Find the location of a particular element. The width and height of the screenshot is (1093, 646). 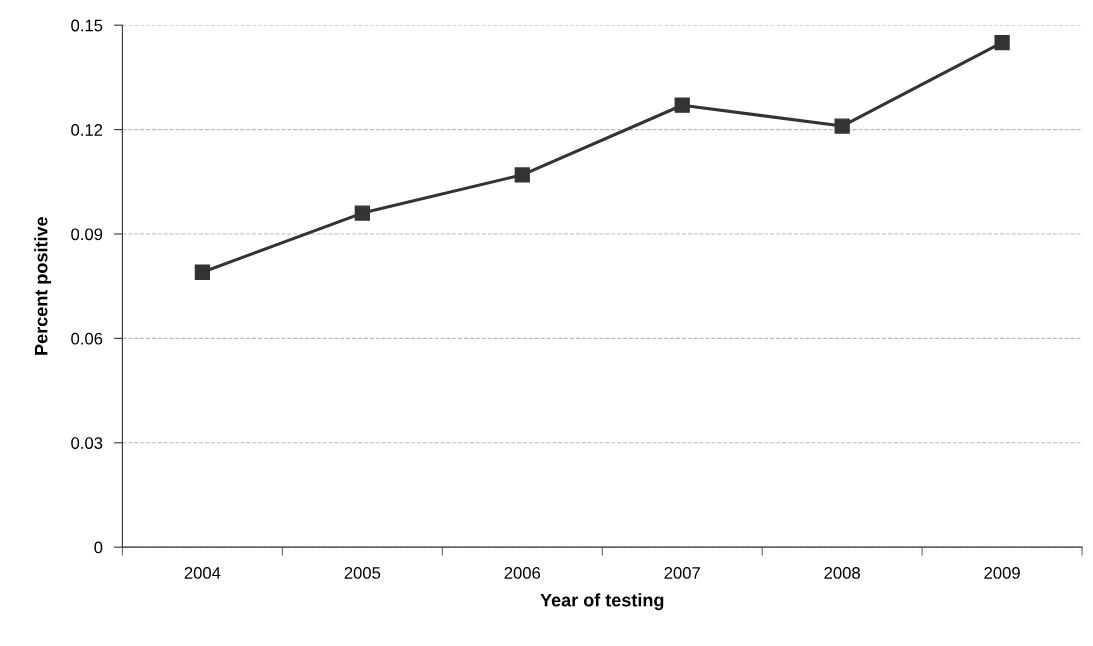

x-tick-label: 2006 is located at coordinates (522, 573).